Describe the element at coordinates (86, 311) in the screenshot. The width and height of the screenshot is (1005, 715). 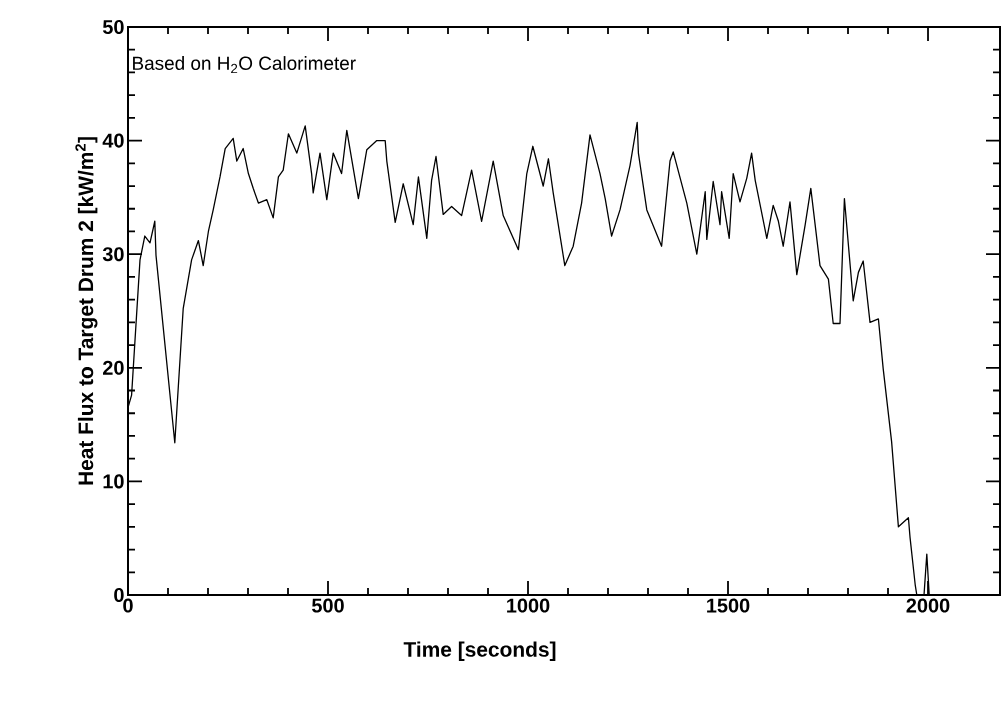
I see `y-axis-title: Heat Flux to Target Drum 2 [kW/m$^{2}$]` at that location.